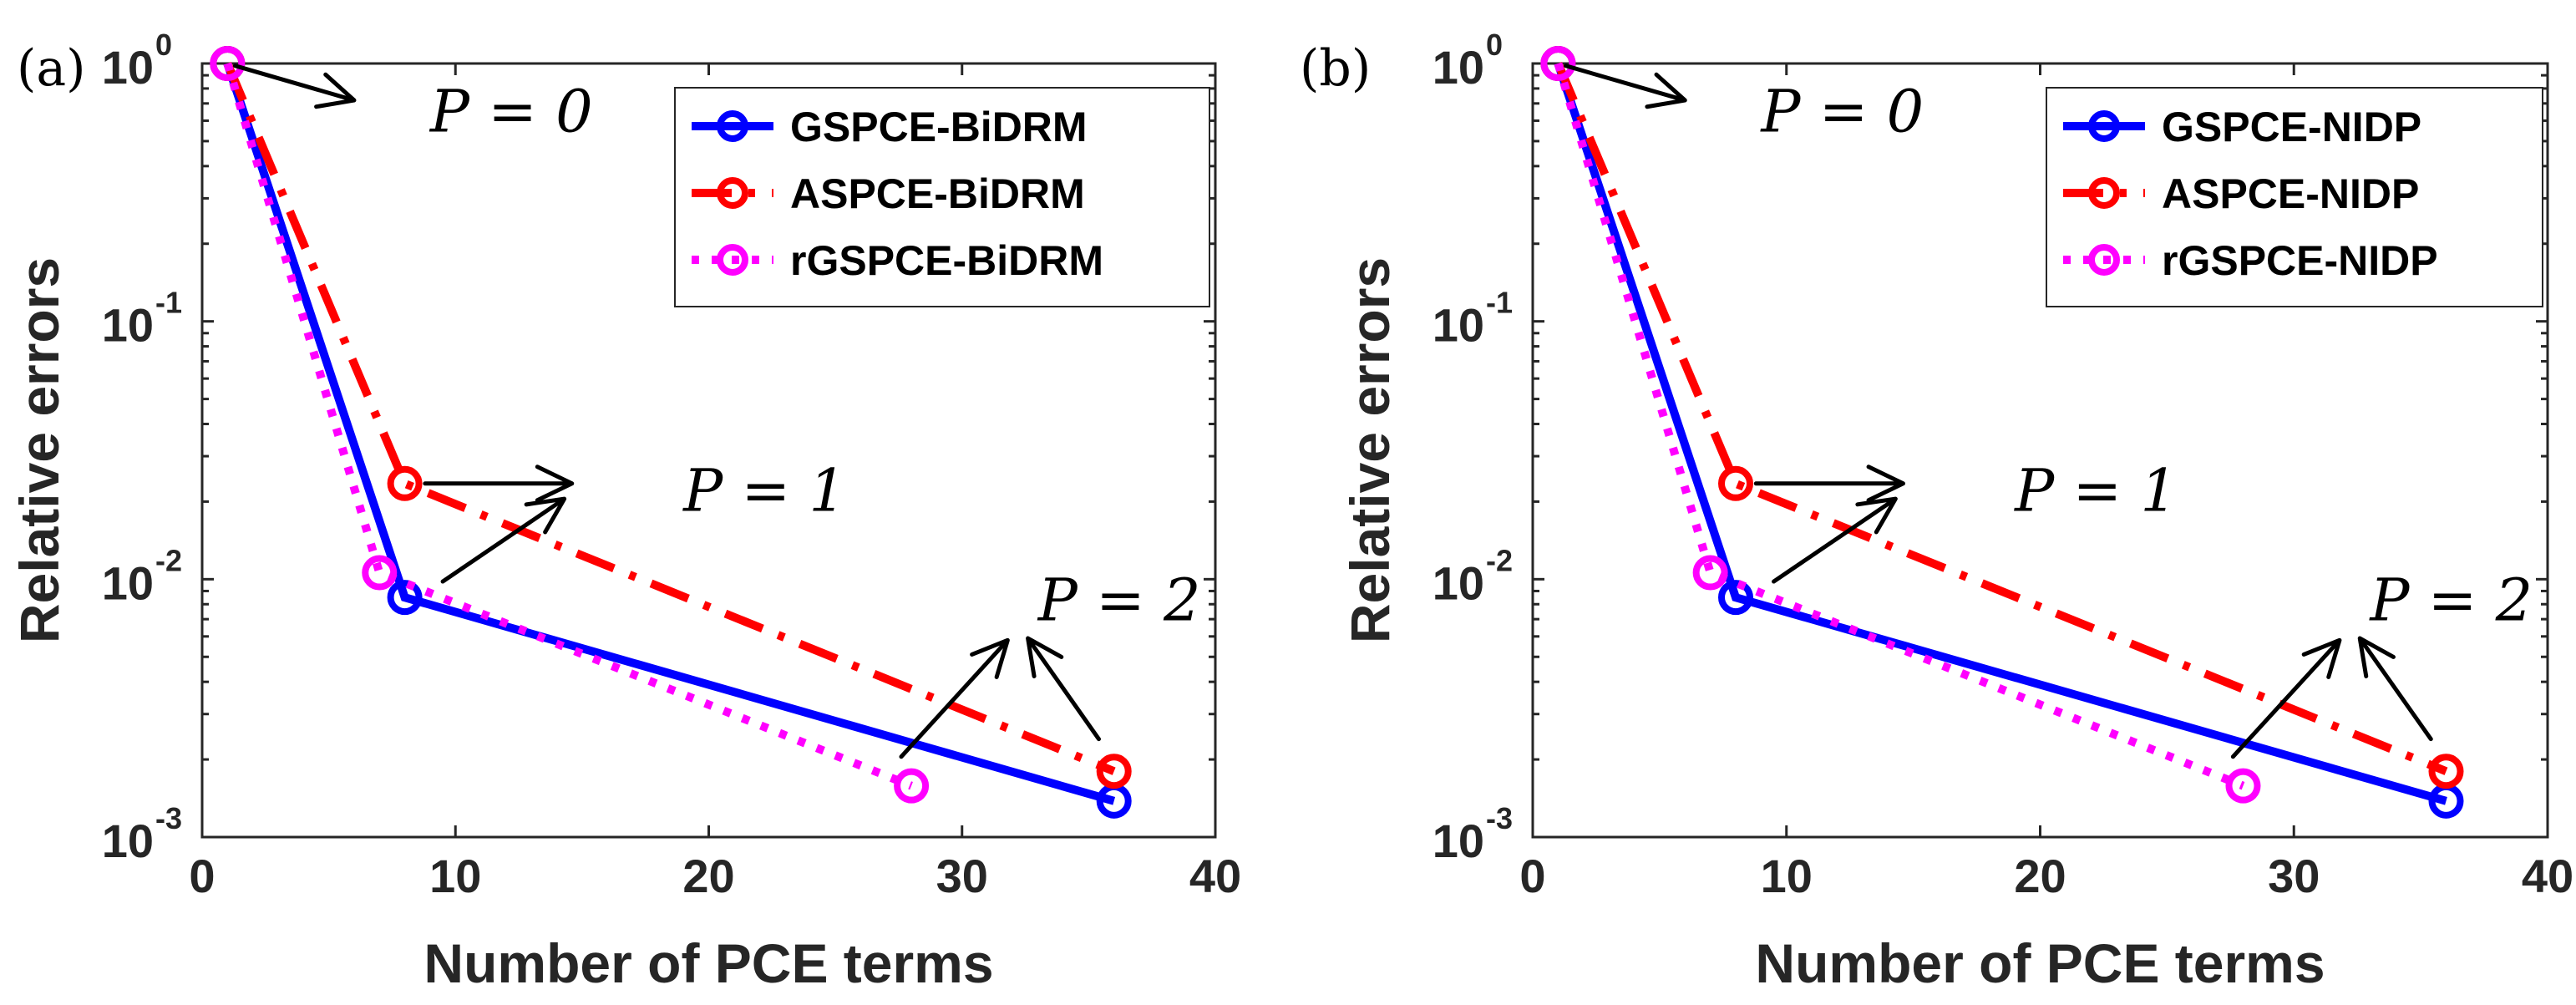 Image resolution: width=2576 pixels, height=1005 pixels. I want to click on legend-entry: rGSPCE-BiDRM, so click(946, 260).